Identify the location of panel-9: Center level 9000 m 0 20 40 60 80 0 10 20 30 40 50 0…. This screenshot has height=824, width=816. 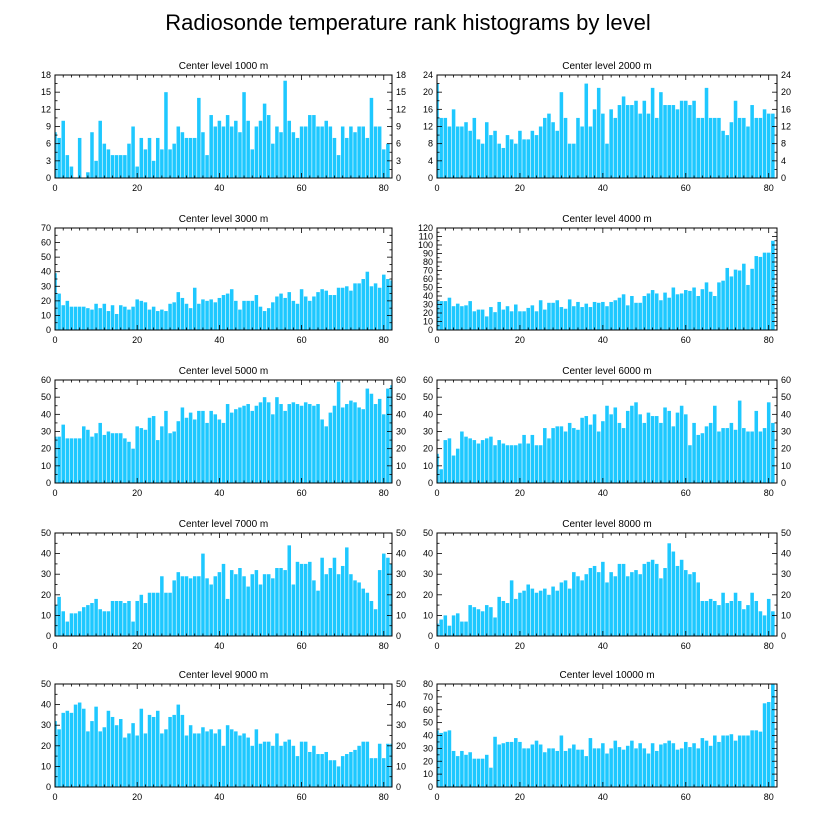
(223, 736).